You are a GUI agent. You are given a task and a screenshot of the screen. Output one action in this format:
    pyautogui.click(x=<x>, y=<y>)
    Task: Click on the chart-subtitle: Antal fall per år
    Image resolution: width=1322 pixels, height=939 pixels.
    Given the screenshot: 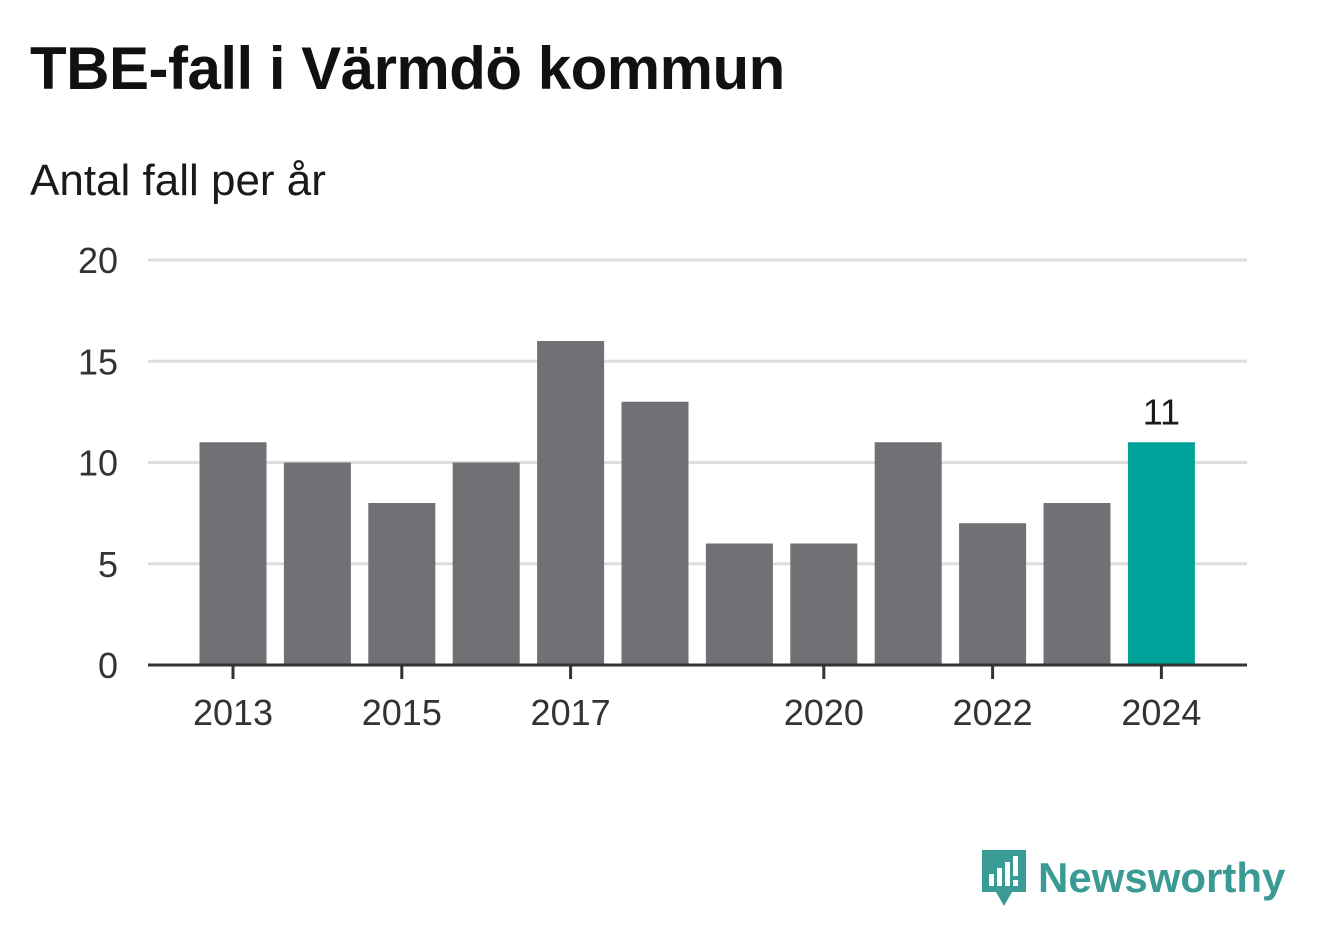 What is the action you would take?
    pyautogui.click(x=178, y=180)
    